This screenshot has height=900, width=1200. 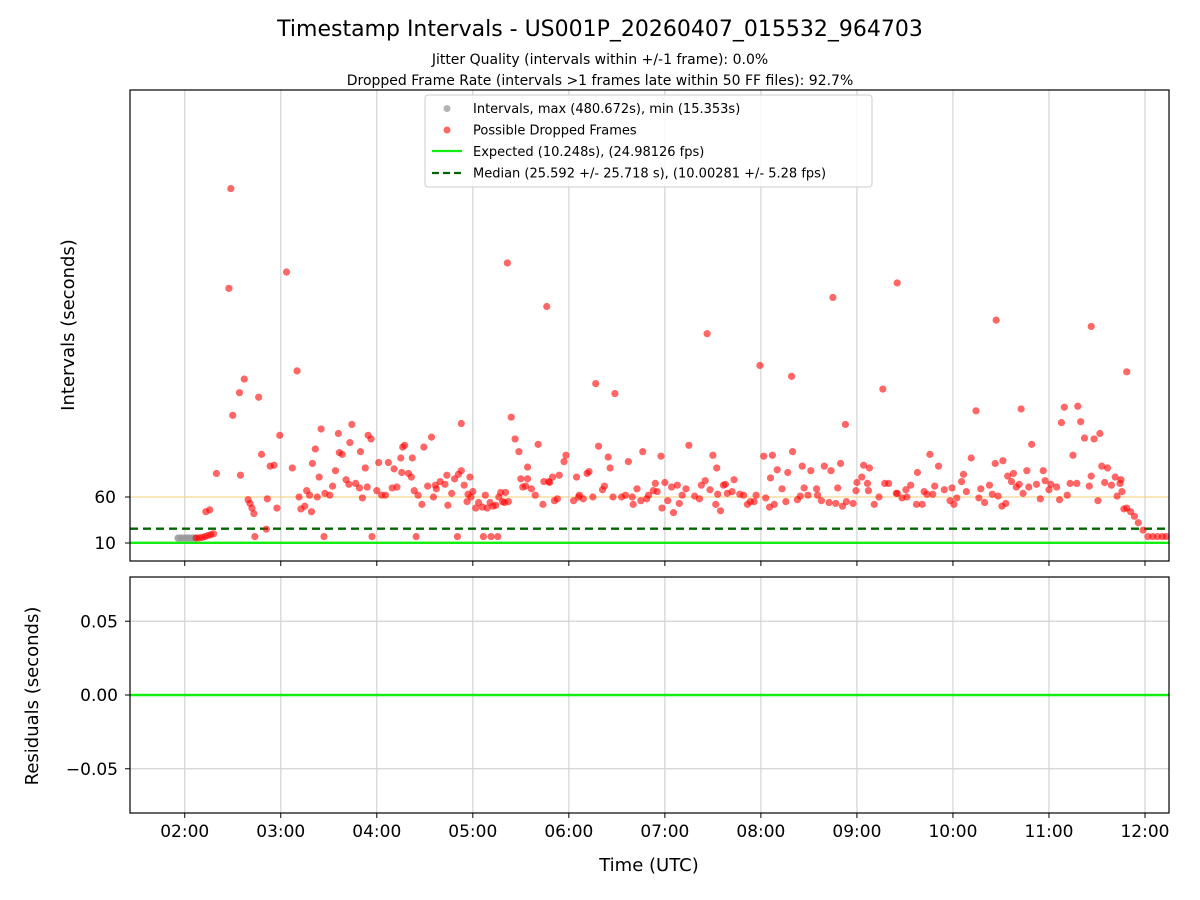 I want to click on residuals-y-tick-label: 0.05, so click(x=99, y=622).